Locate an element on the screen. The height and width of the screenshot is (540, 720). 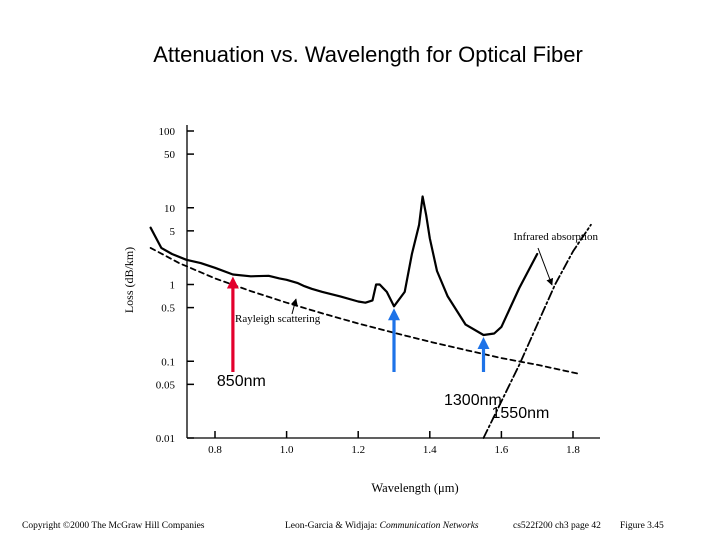
citation-book: Communication Networks is located at coordinates (429, 526).